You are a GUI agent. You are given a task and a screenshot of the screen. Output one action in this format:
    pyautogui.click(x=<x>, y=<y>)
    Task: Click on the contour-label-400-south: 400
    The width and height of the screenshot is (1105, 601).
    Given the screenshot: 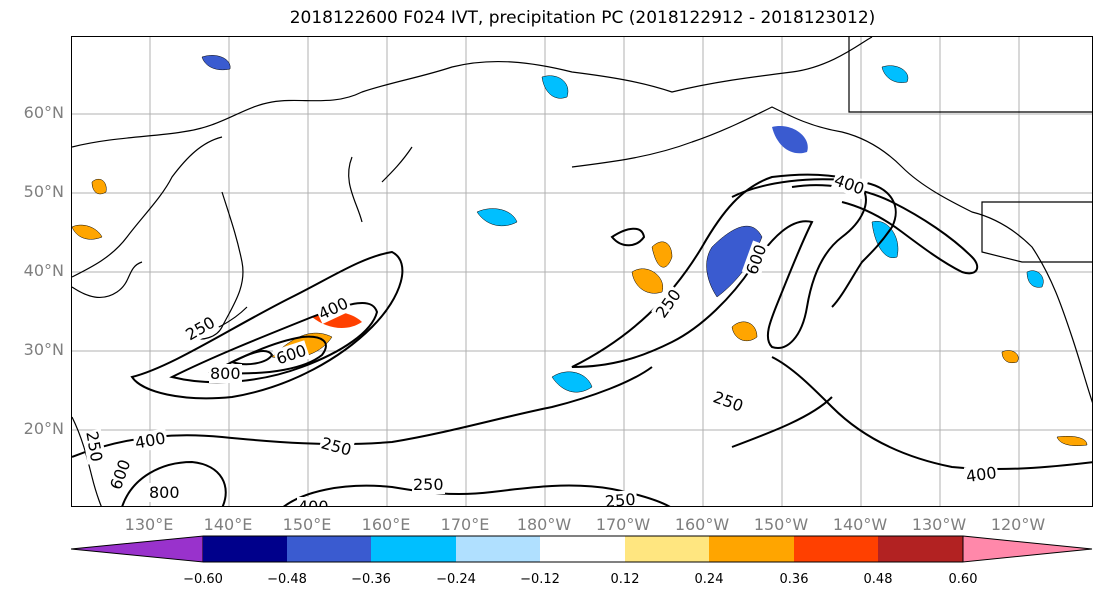 What is the action you would take?
    pyautogui.click(x=313, y=501)
    